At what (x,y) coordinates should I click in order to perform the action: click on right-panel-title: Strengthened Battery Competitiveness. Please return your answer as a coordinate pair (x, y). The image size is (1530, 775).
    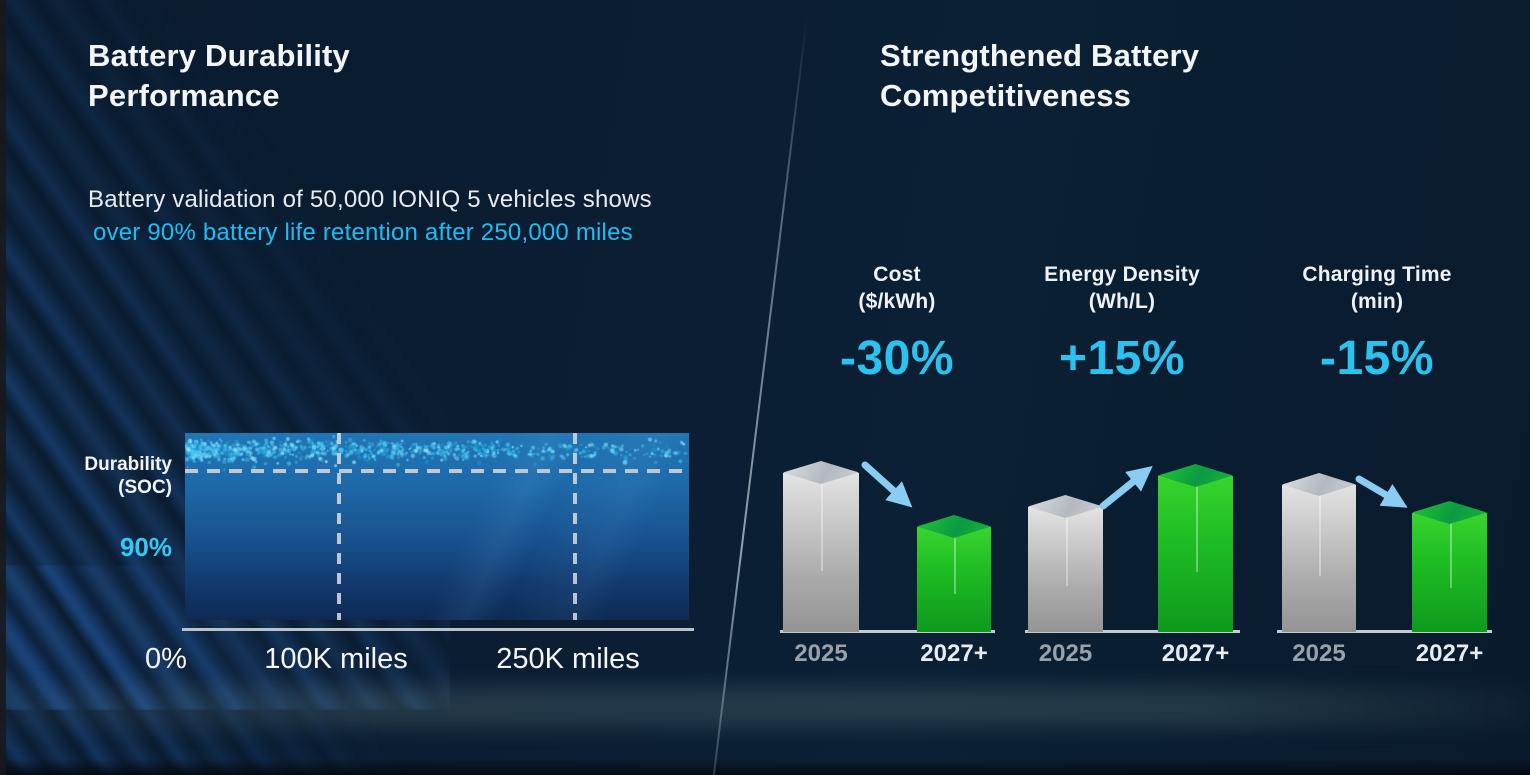
    Looking at the image, I should click on (1040, 75).